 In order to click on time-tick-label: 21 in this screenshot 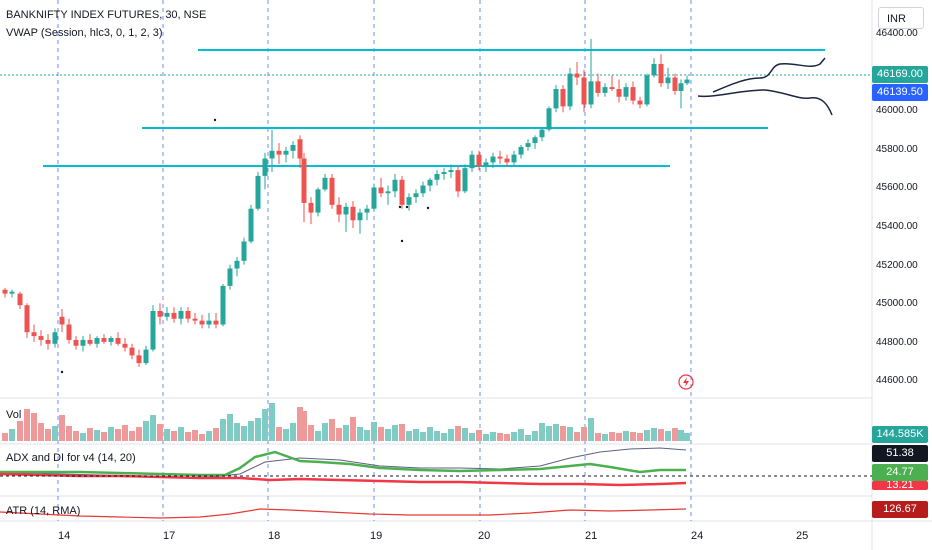, I will do `click(591, 536)`.